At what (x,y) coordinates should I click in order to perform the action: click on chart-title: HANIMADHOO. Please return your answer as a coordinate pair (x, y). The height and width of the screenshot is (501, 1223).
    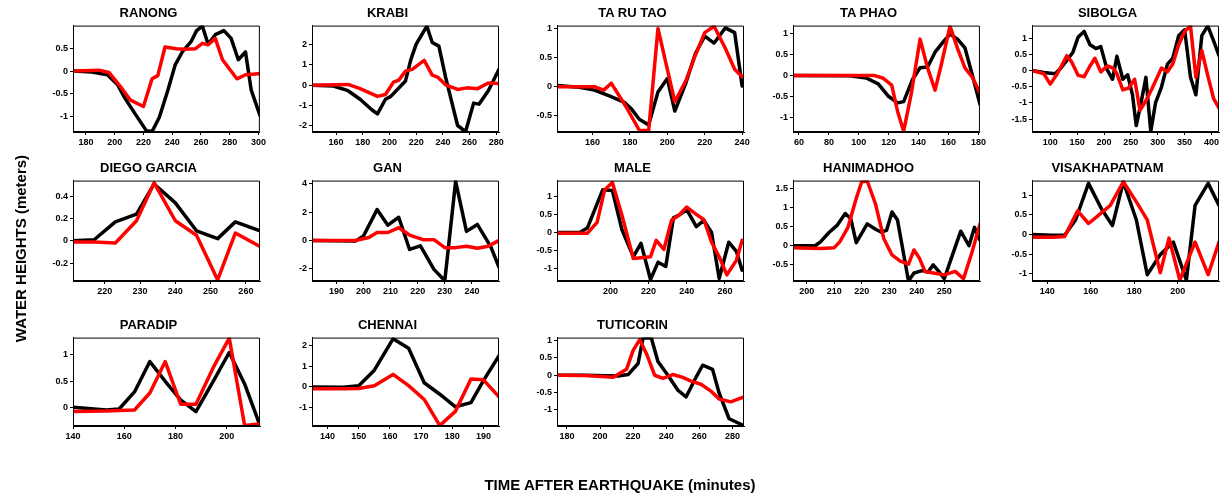
    Looking at the image, I should click on (868, 168).